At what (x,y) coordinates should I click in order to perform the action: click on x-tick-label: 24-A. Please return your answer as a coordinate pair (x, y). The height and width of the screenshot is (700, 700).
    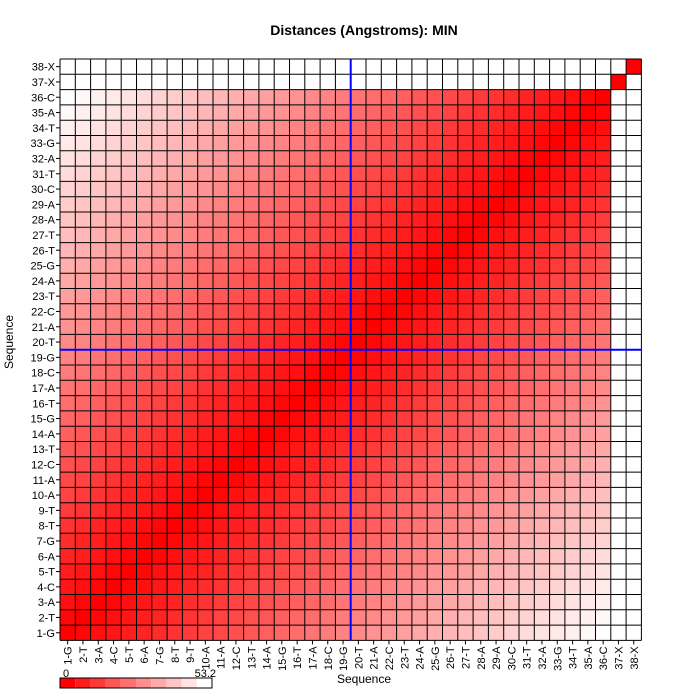
    Looking at the image, I should click on (421, 658).